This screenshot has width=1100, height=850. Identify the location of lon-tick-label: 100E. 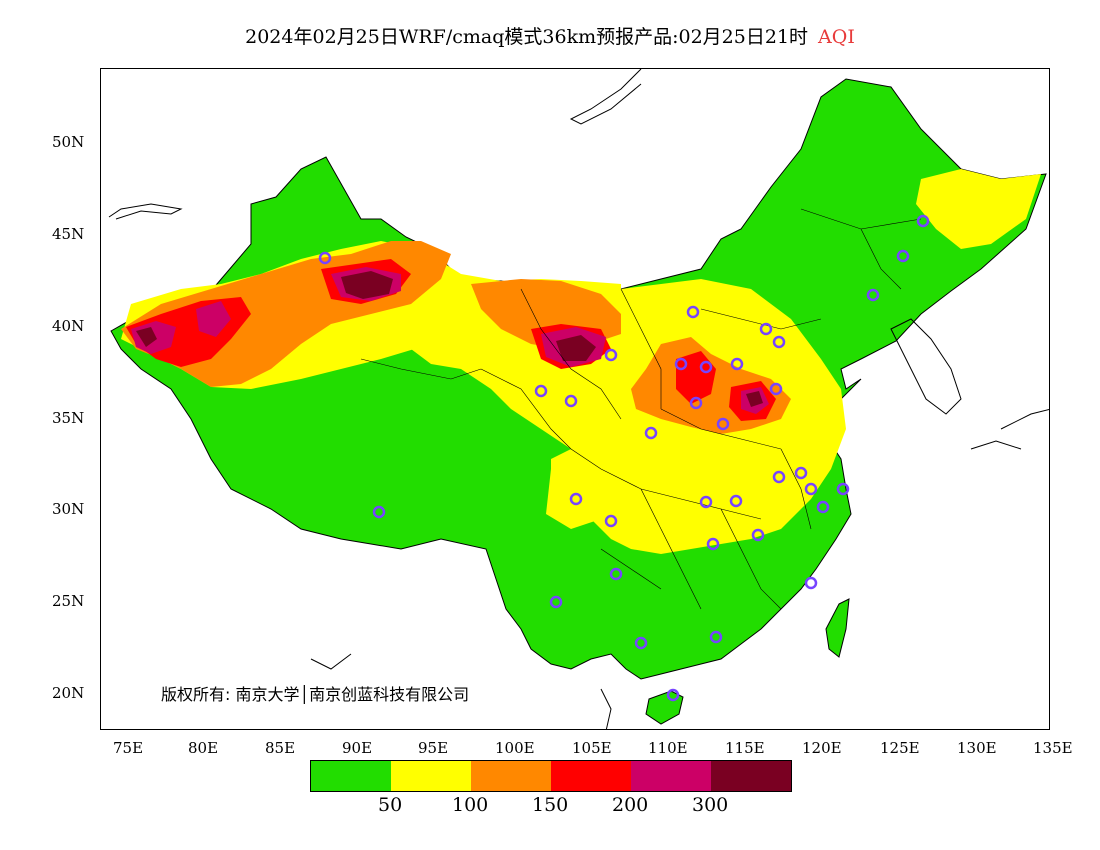
(515, 748).